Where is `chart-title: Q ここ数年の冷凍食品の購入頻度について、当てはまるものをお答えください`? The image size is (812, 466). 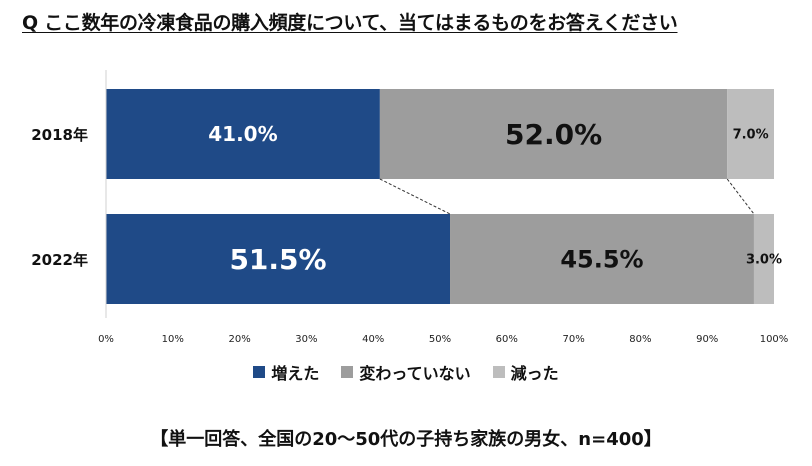 chart-title: Q ここ数年の冷凍食品の購入頻度について、当てはまるものをお答えください is located at coordinates (350, 23).